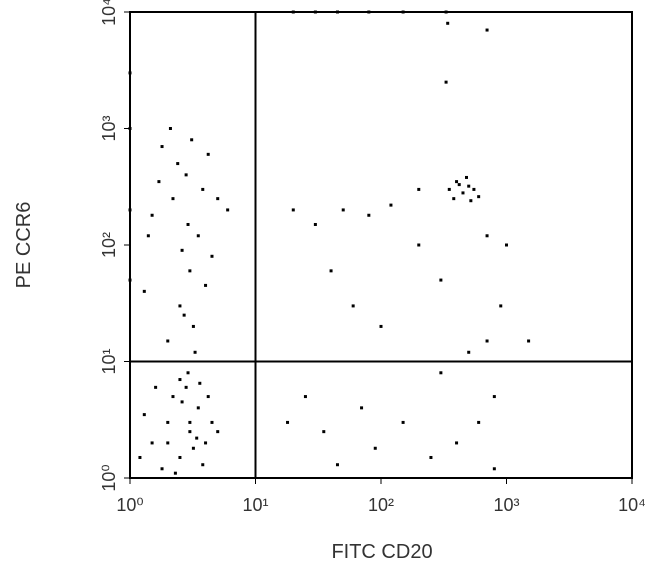  What do you see at coordinates (109, 13) in the screenshot?
I see `y-tick-label: 10⁴` at bounding box center [109, 13].